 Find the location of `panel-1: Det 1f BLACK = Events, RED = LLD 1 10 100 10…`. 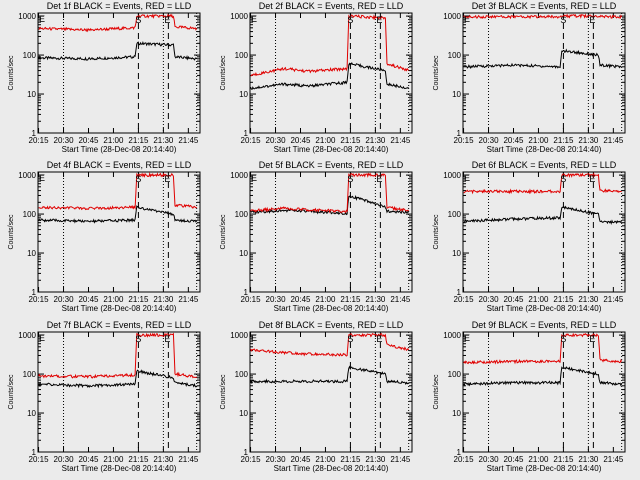

panel-1: Det 1f BLACK = Events, RED = LLD 1 10 100 10… is located at coordinates (104, 77).